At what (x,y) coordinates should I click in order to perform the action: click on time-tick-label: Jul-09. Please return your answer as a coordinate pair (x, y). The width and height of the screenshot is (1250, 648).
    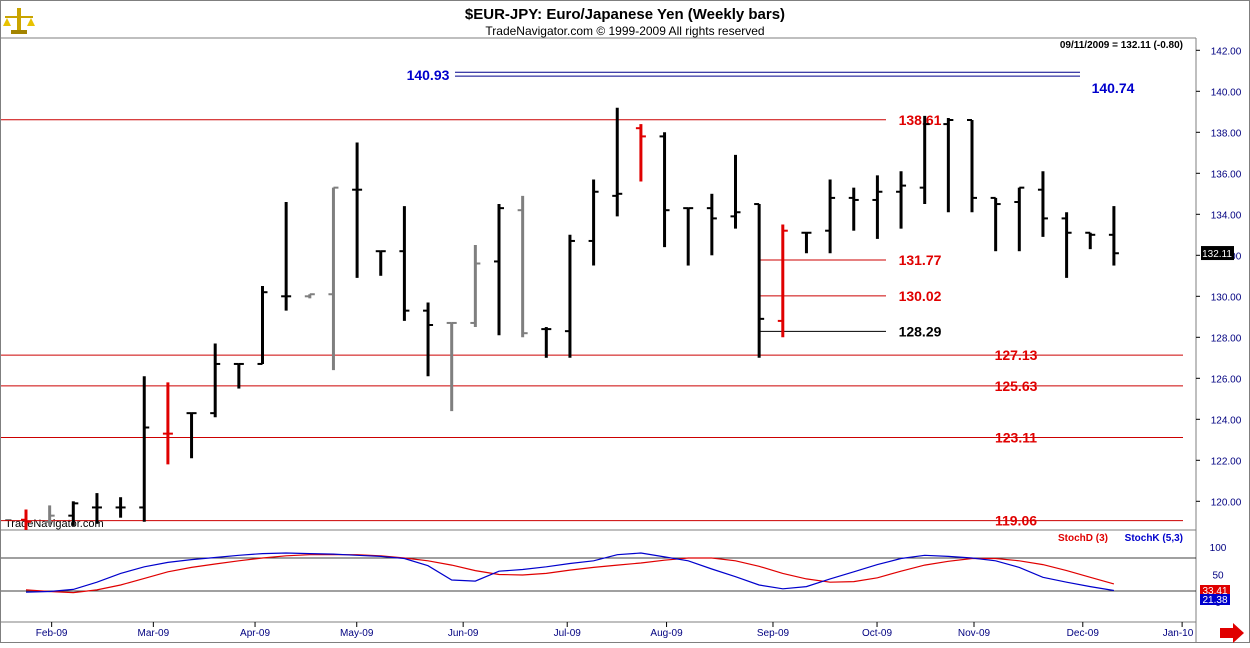
    Looking at the image, I should click on (568, 633).